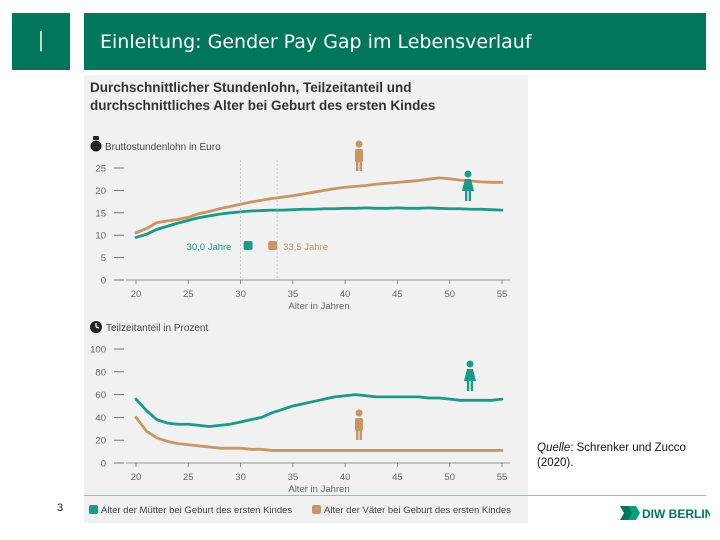 Image resolution: width=720 pixels, height=540 pixels. I want to click on logo-text: DIW BERLIN, so click(676, 514).